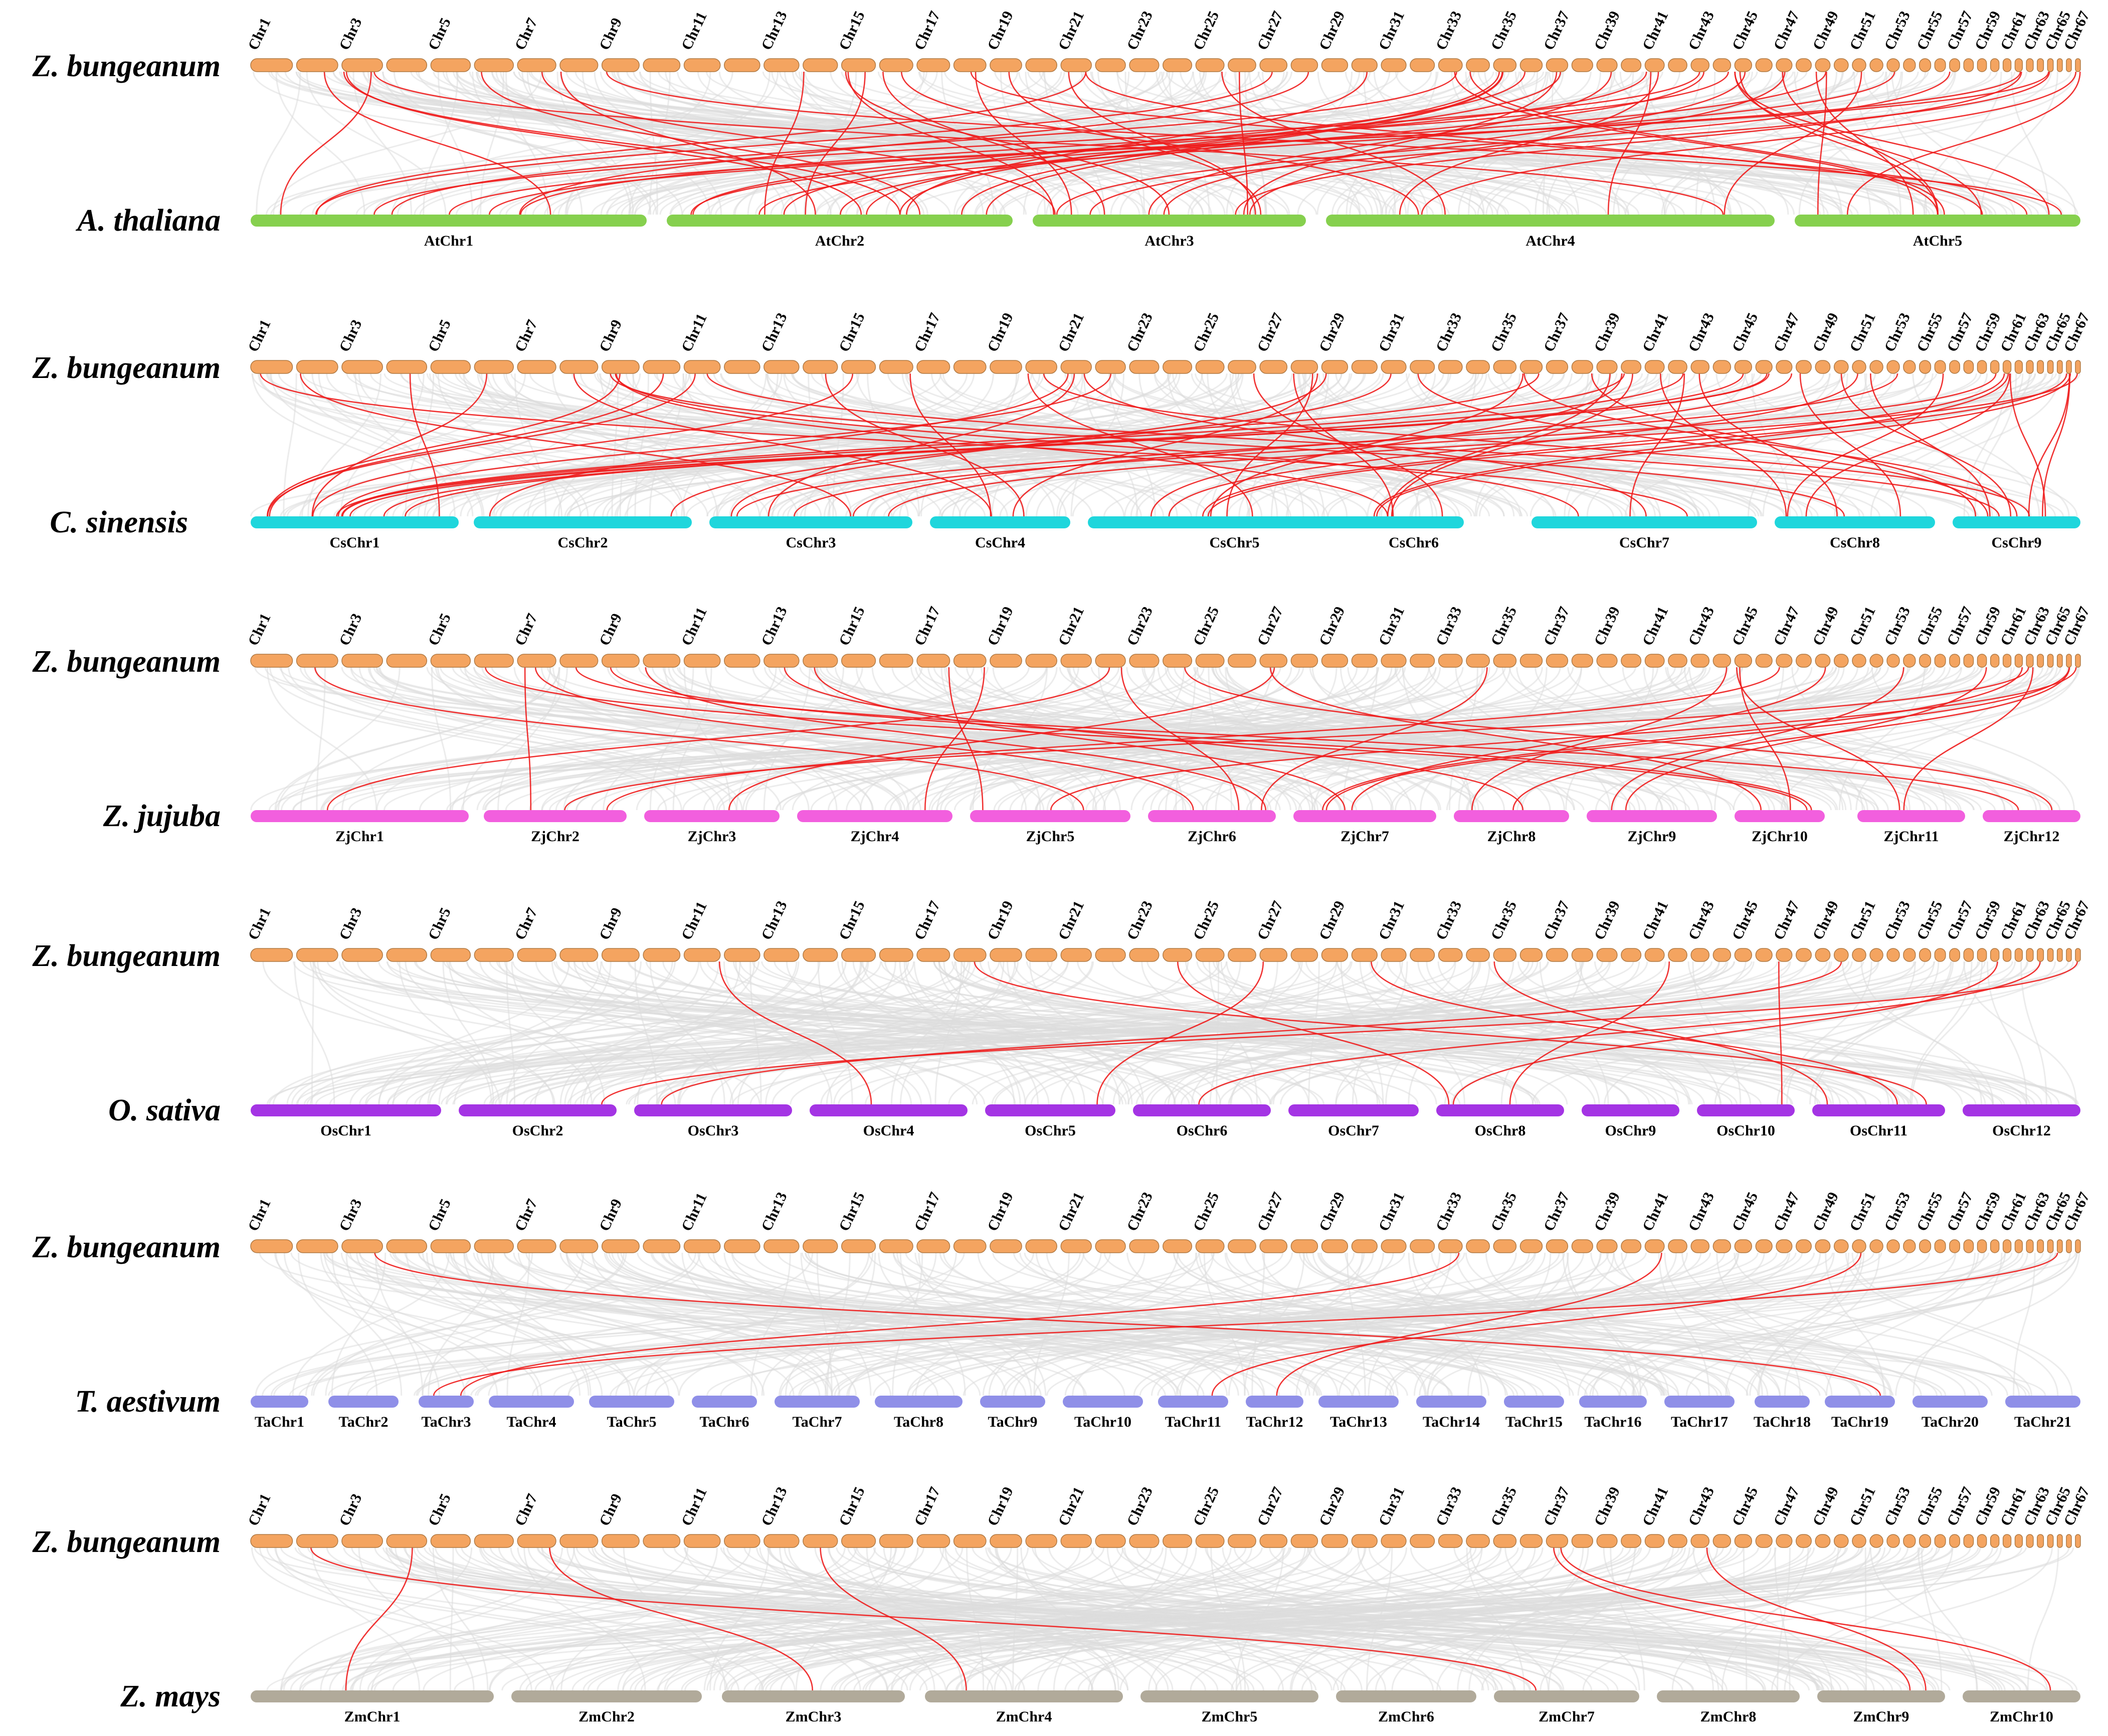  I want to click on query-chromosome-label: Chr53, so click(1897, 332).